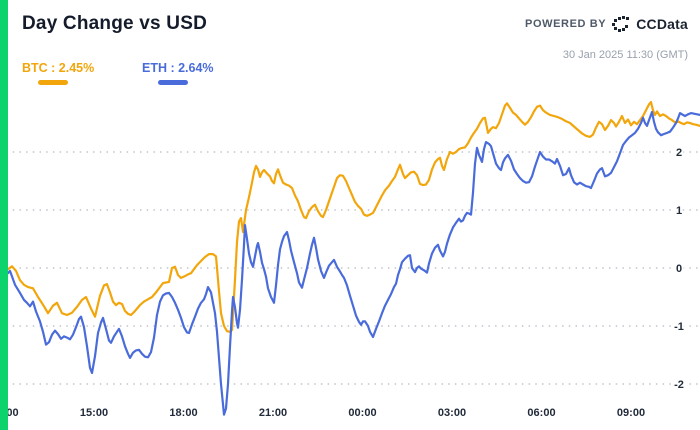 The width and height of the screenshot is (700, 430). What do you see at coordinates (115, 23) in the screenshot?
I see `page-title: Day Change vs USD` at bounding box center [115, 23].